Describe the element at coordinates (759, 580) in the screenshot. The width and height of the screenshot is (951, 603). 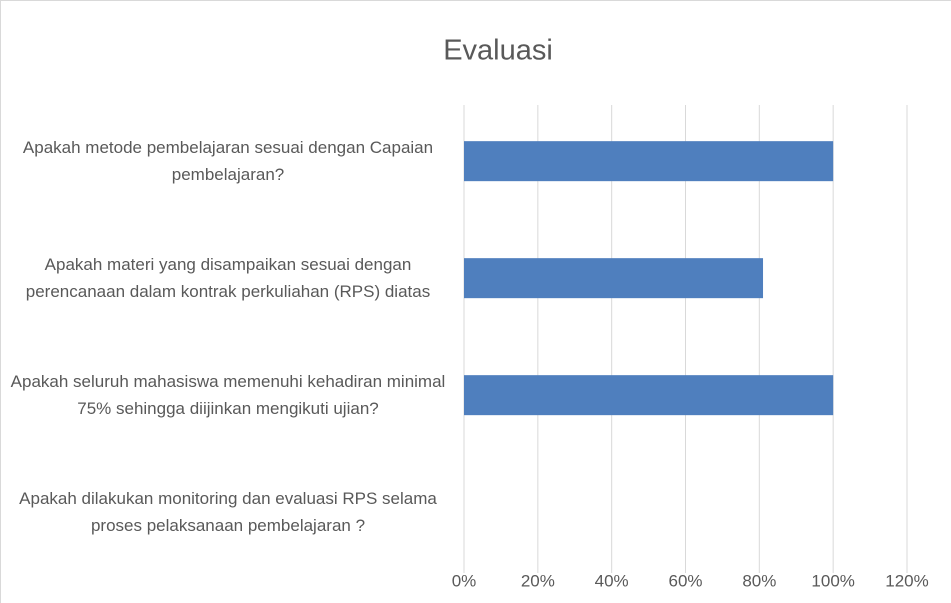
I see `x-tick-label: 80%` at that location.